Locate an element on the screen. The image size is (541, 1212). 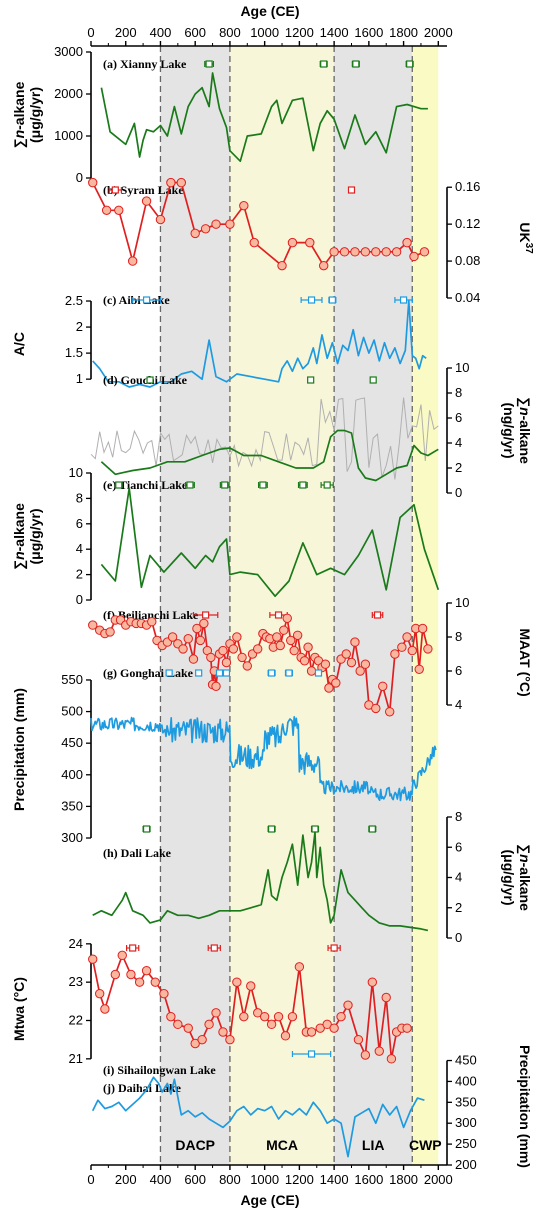
y-tick-label: 0 is located at coordinates (79, 177).